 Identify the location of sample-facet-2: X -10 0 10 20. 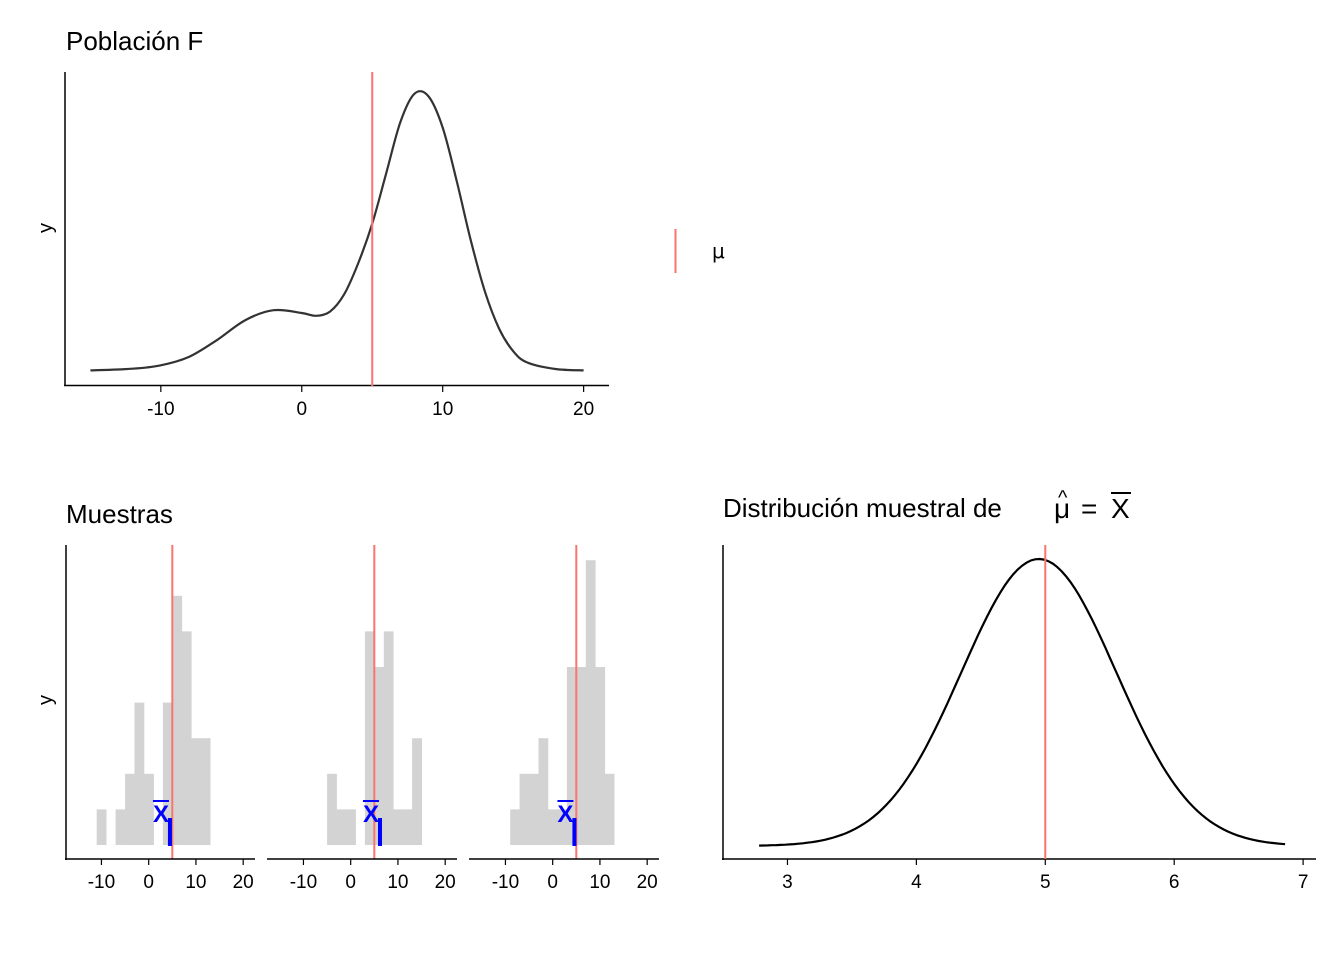
(362, 719).